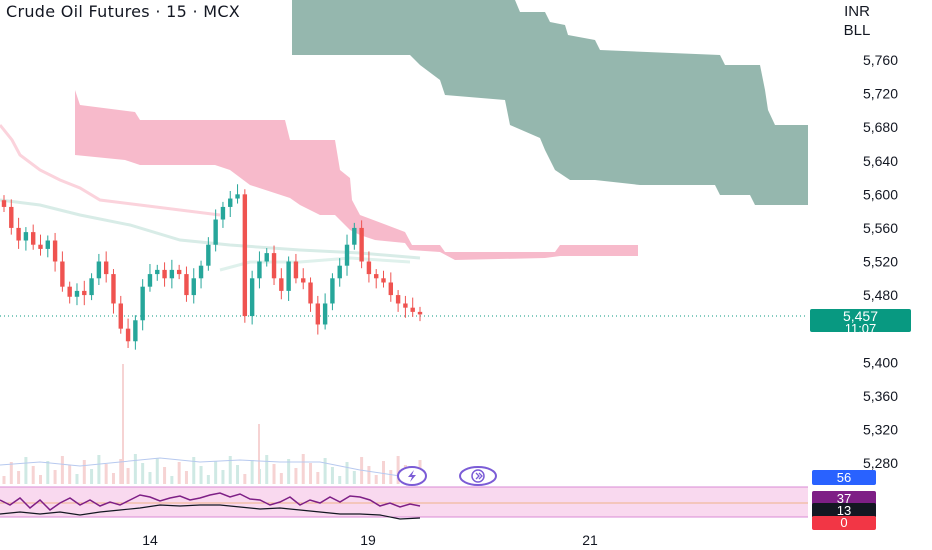 This screenshot has width=932, height=550. I want to click on chevrons-icon, so click(478, 476).